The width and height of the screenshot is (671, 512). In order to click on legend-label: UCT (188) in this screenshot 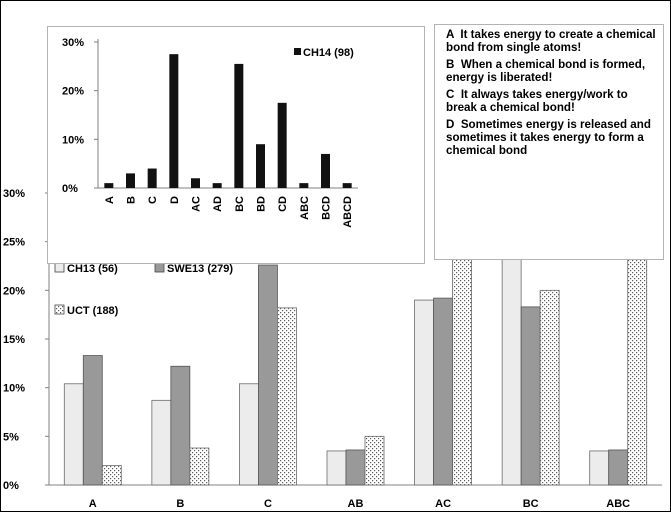, I will do `click(93, 311)`.